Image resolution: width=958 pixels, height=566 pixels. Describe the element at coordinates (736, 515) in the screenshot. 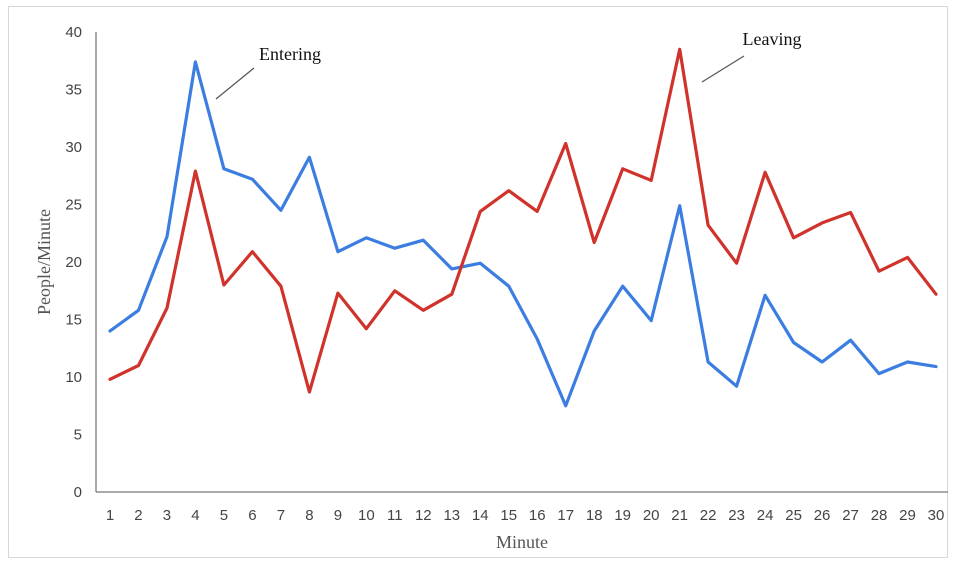

I see `x-tick-label: 23` at that location.